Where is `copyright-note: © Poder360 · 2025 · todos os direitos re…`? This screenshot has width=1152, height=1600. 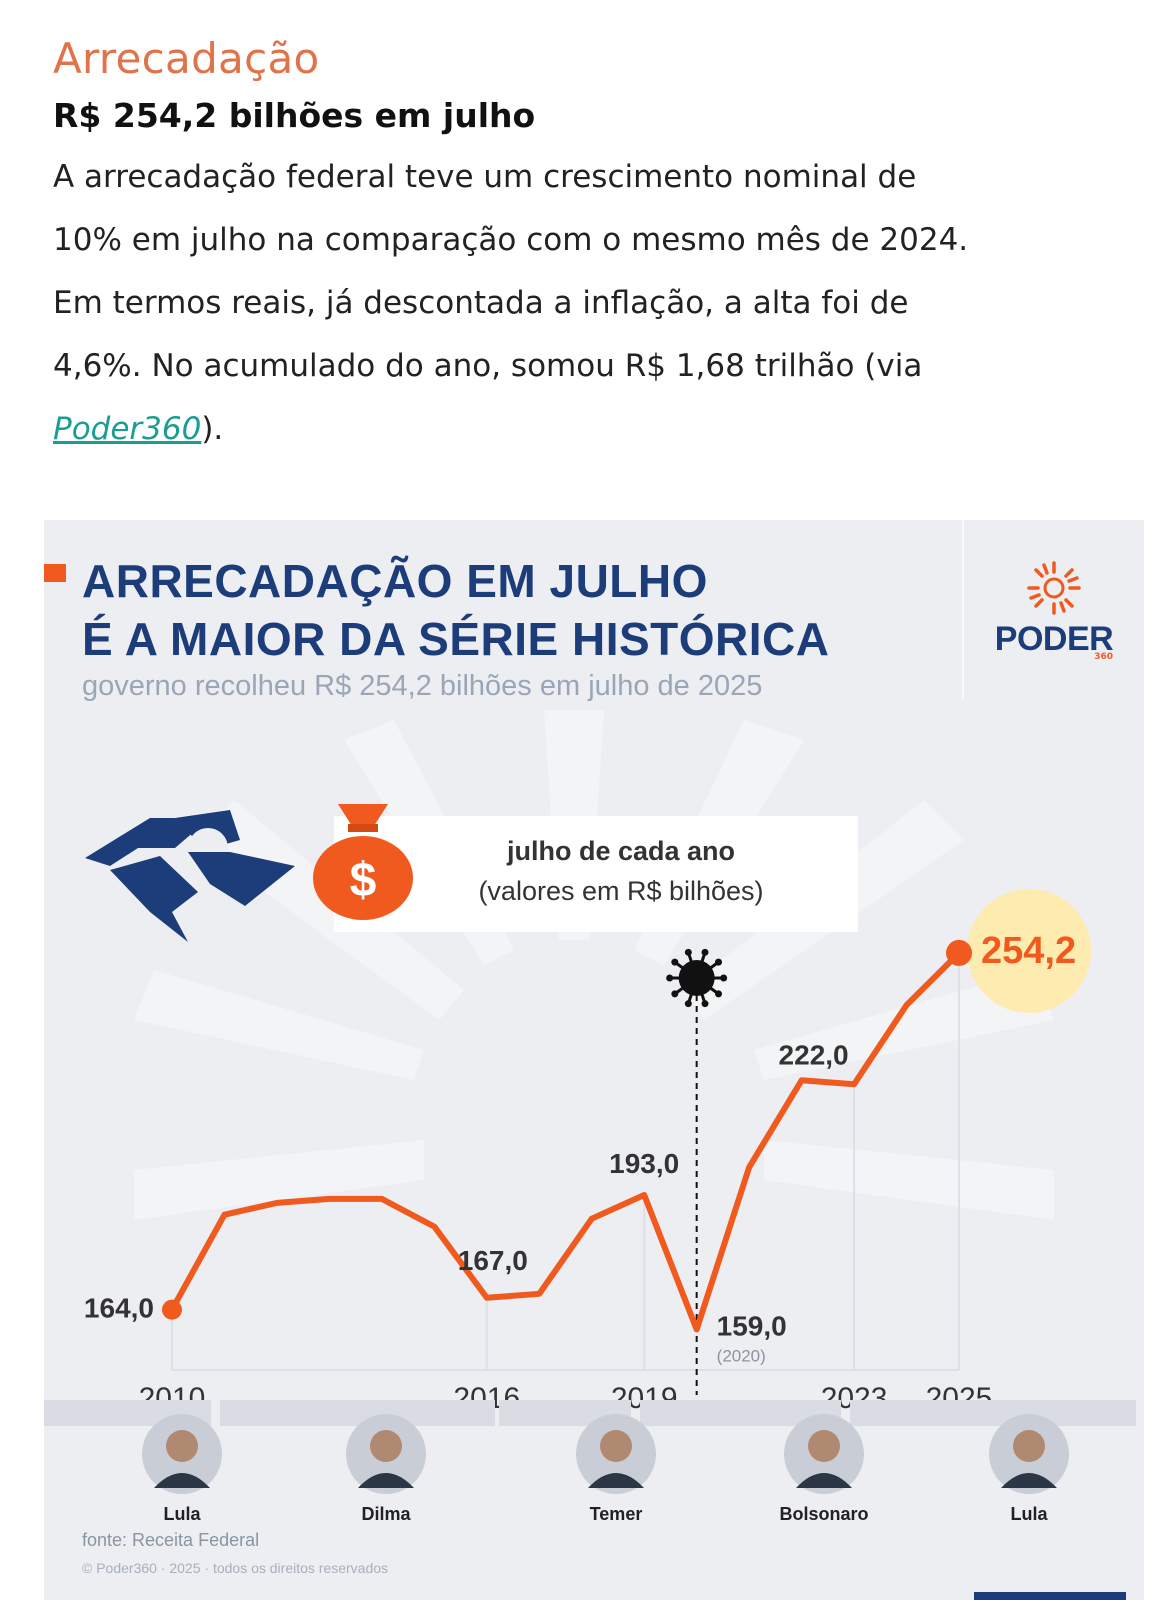
copyright-note: © Poder360 · 2025 · todos os direitos re… is located at coordinates (235, 1568).